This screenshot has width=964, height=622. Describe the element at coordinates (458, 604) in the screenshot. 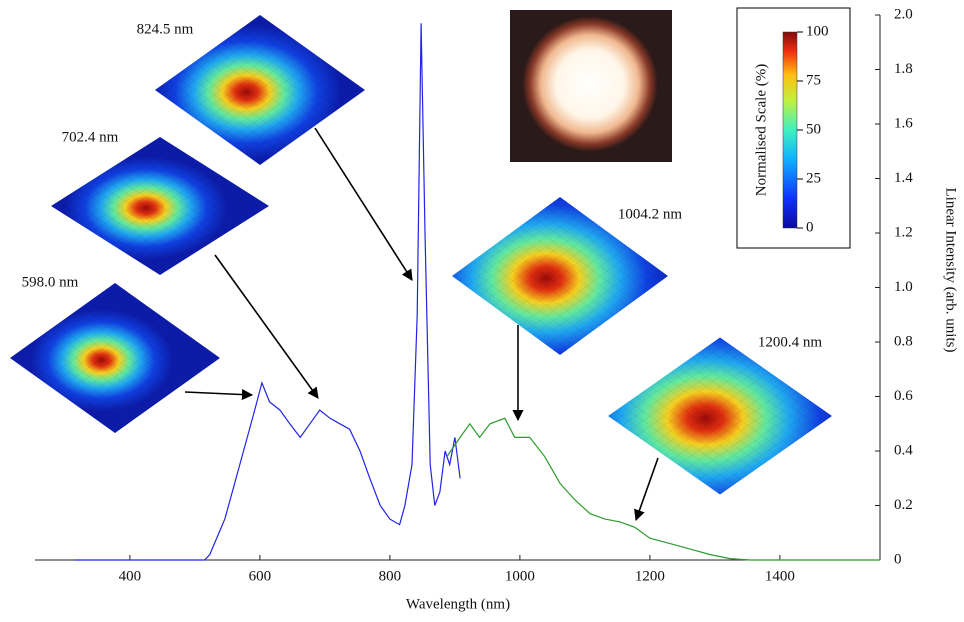

I see `x-axis-label: Wavelength (nm)` at that location.